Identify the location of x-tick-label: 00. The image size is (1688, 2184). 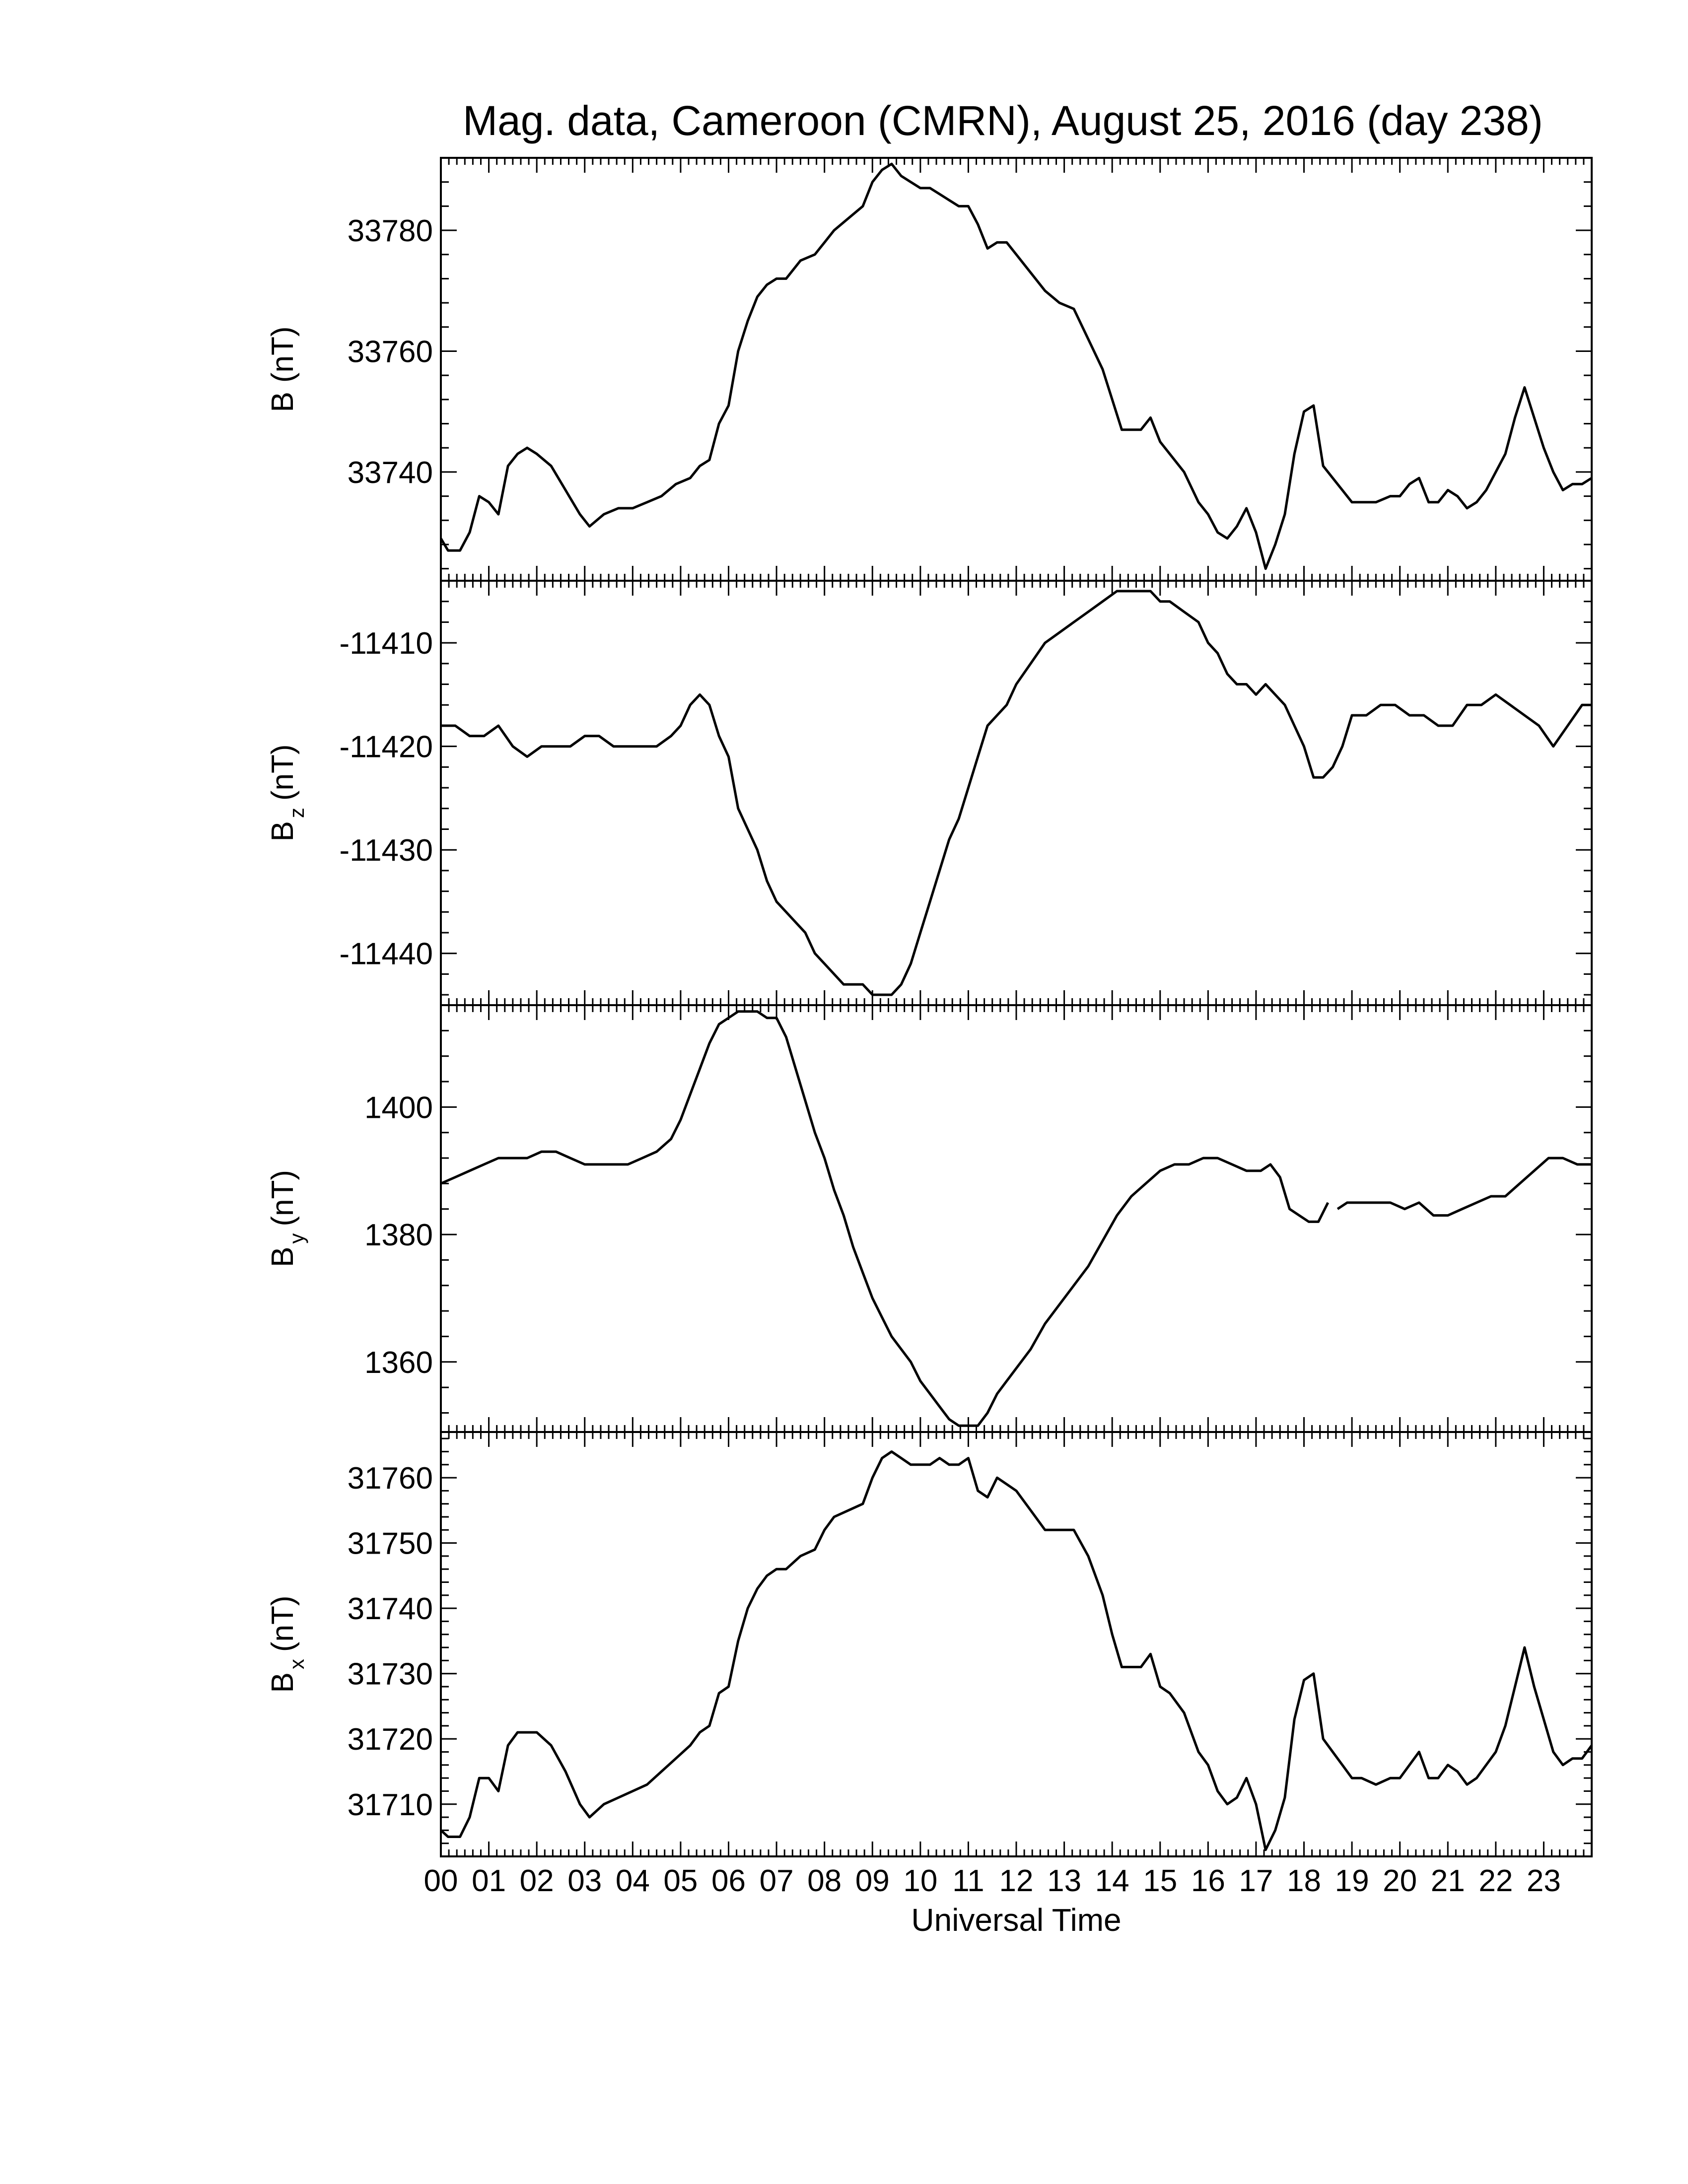
(441, 1881).